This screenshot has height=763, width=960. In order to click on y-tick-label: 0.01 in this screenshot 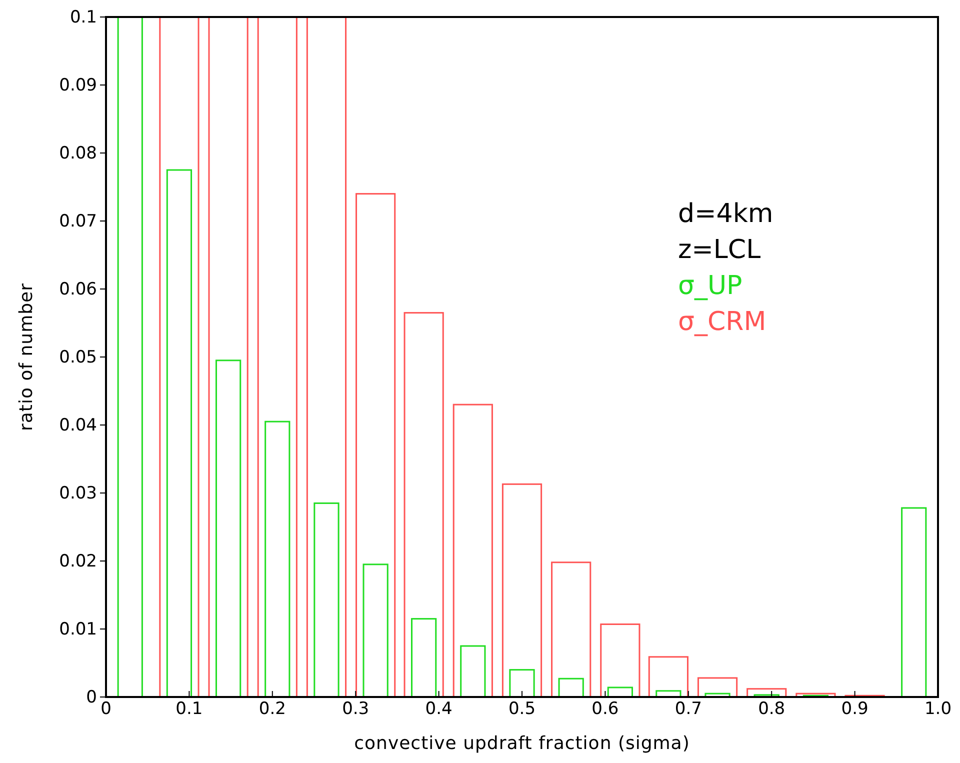, I will do `click(78, 629)`.